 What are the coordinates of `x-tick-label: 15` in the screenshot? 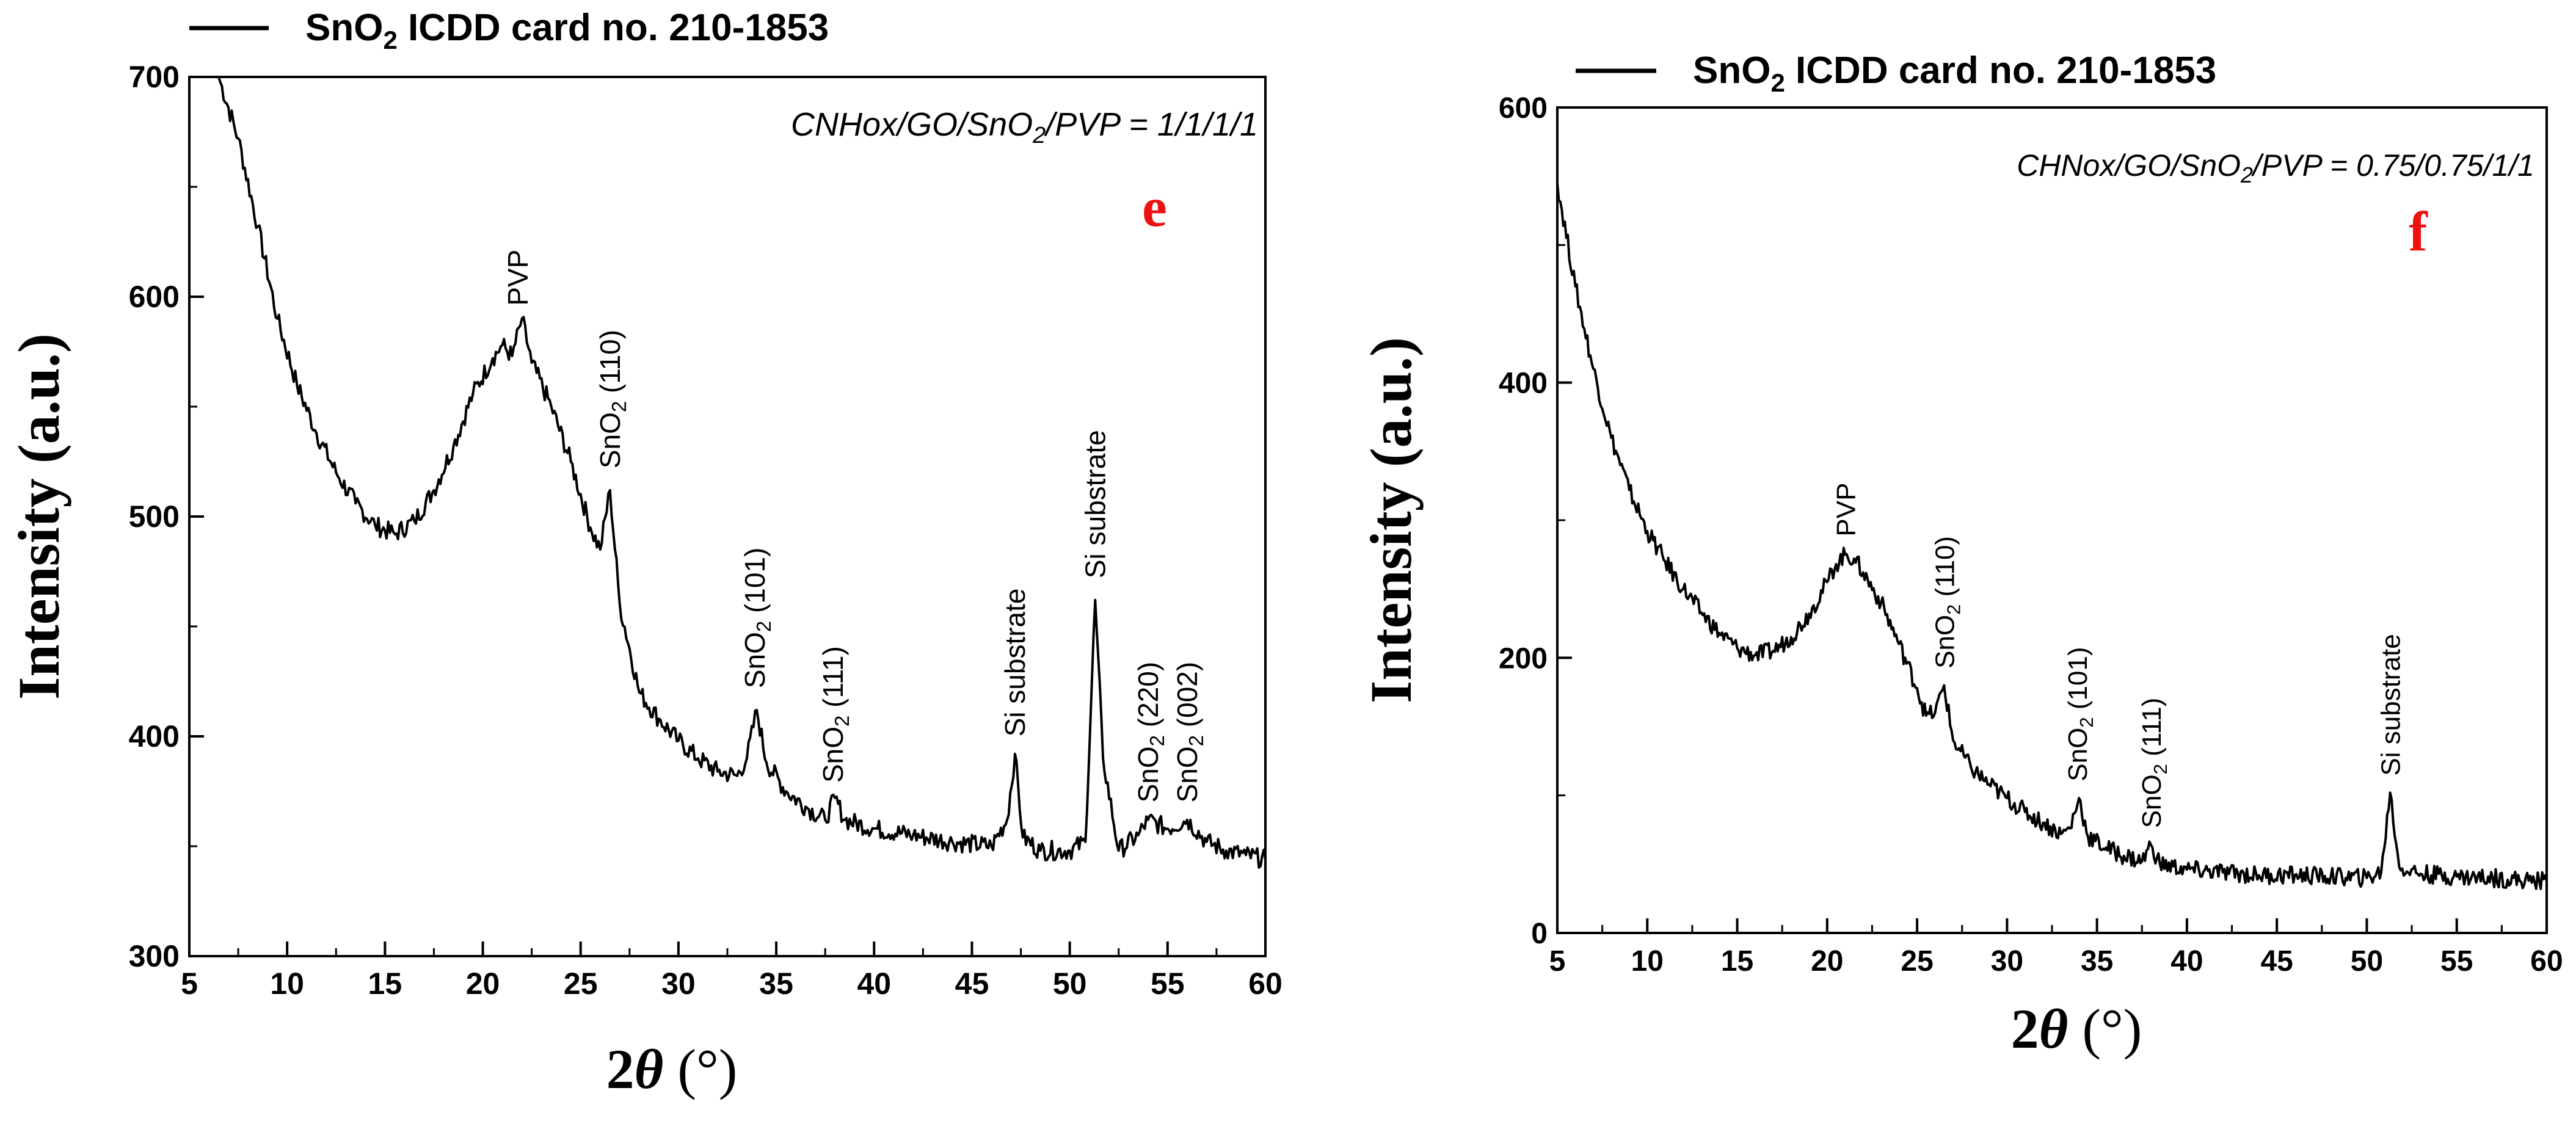 It's located at (385, 984).